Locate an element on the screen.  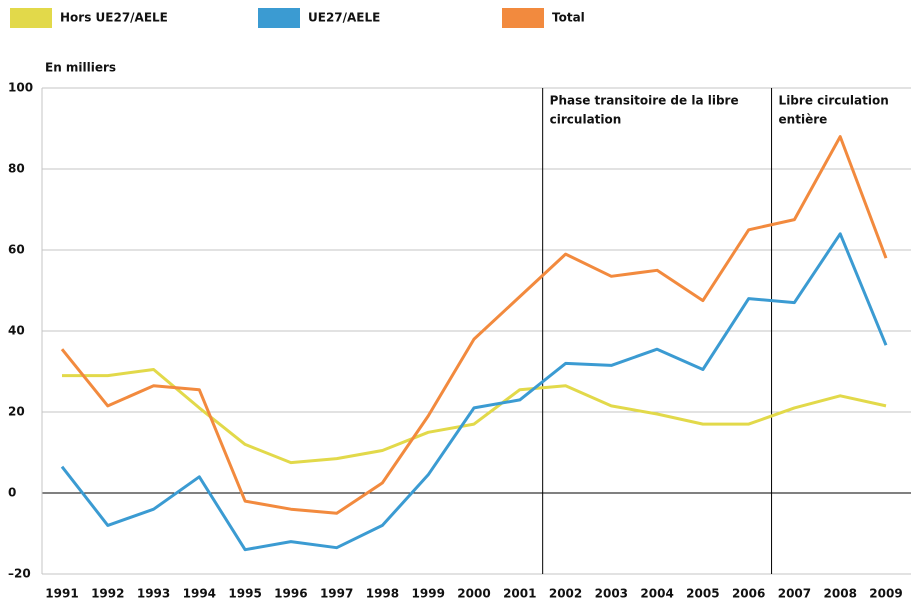
y-tick-label: 60 is located at coordinates (16, 250).